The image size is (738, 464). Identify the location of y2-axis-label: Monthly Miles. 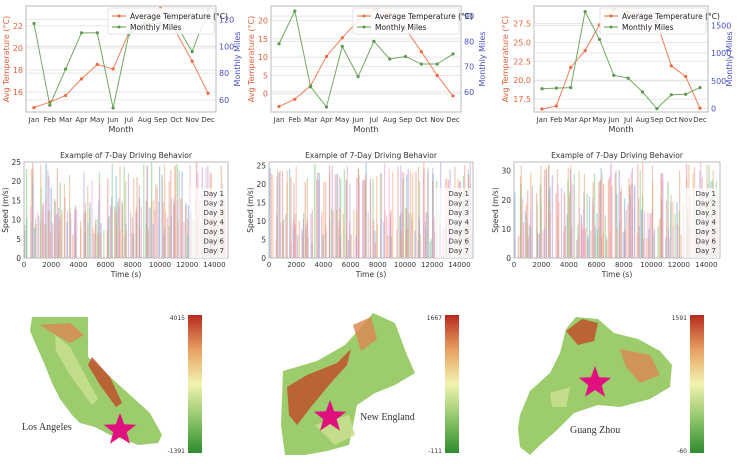
(482, 58).